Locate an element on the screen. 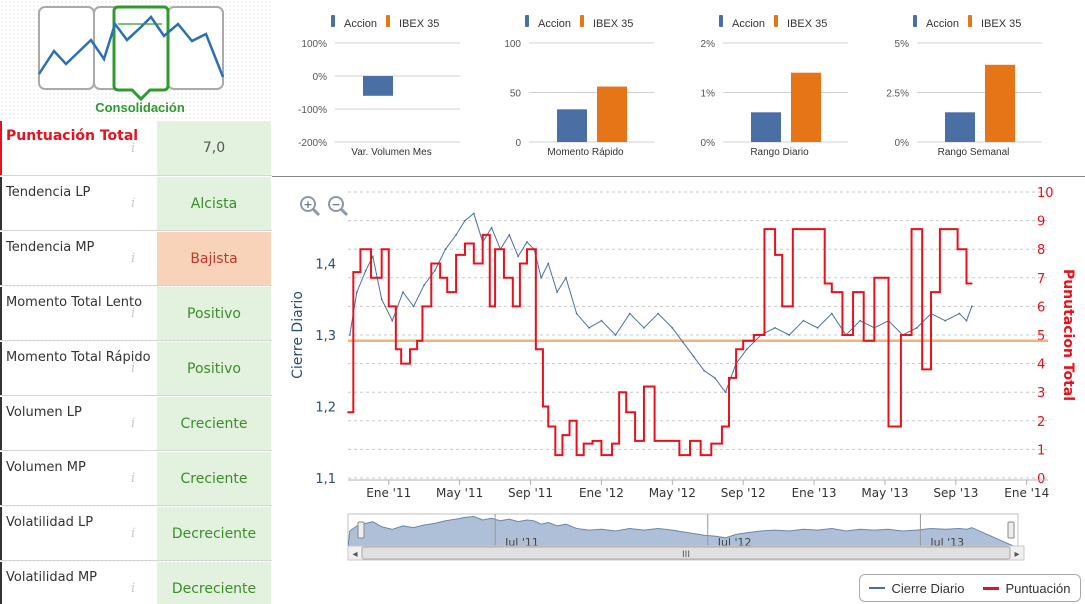 The width and height of the screenshot is (1085, 604). scroll-left-icon: ◂ is located at coordinates (354, 554).